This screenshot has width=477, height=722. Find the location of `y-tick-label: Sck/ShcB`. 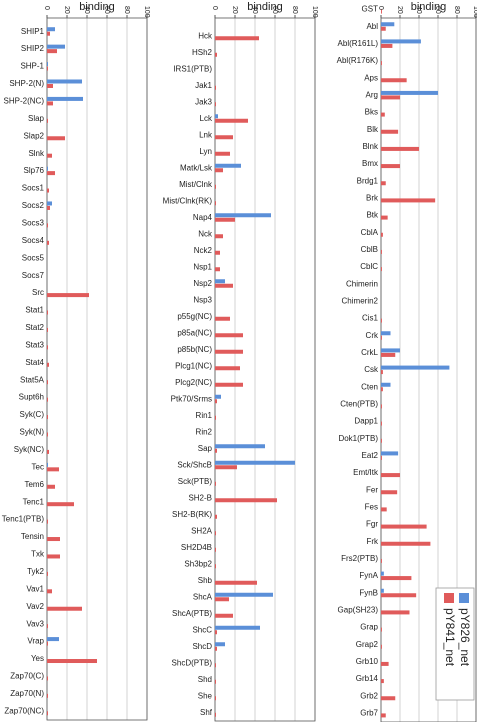

y-tick-label: Sck/ShcB is located at coordinates (194, 464).